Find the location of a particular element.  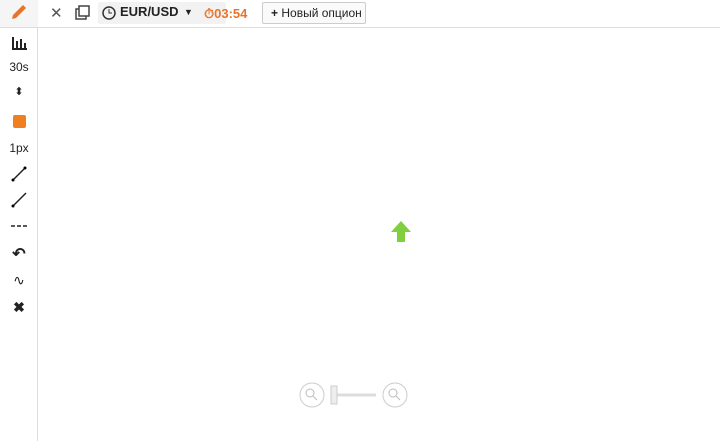

zoom-in is located at coordinates (395, 395).